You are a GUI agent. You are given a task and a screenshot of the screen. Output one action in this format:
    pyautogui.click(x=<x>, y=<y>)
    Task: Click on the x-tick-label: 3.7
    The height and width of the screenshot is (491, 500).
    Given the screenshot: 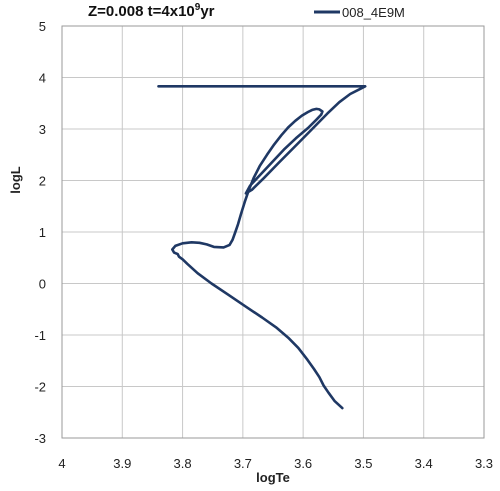 What is the action you would take?
    pyautogui.click(x=243, y=463)
    